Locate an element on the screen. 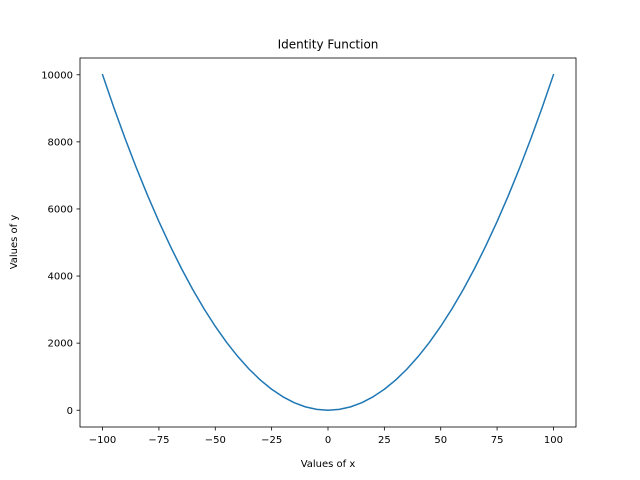  x-axis-ticks: −100 −75 −50 −25 0 25 50 75 100 is located at coordinates (326, 436).